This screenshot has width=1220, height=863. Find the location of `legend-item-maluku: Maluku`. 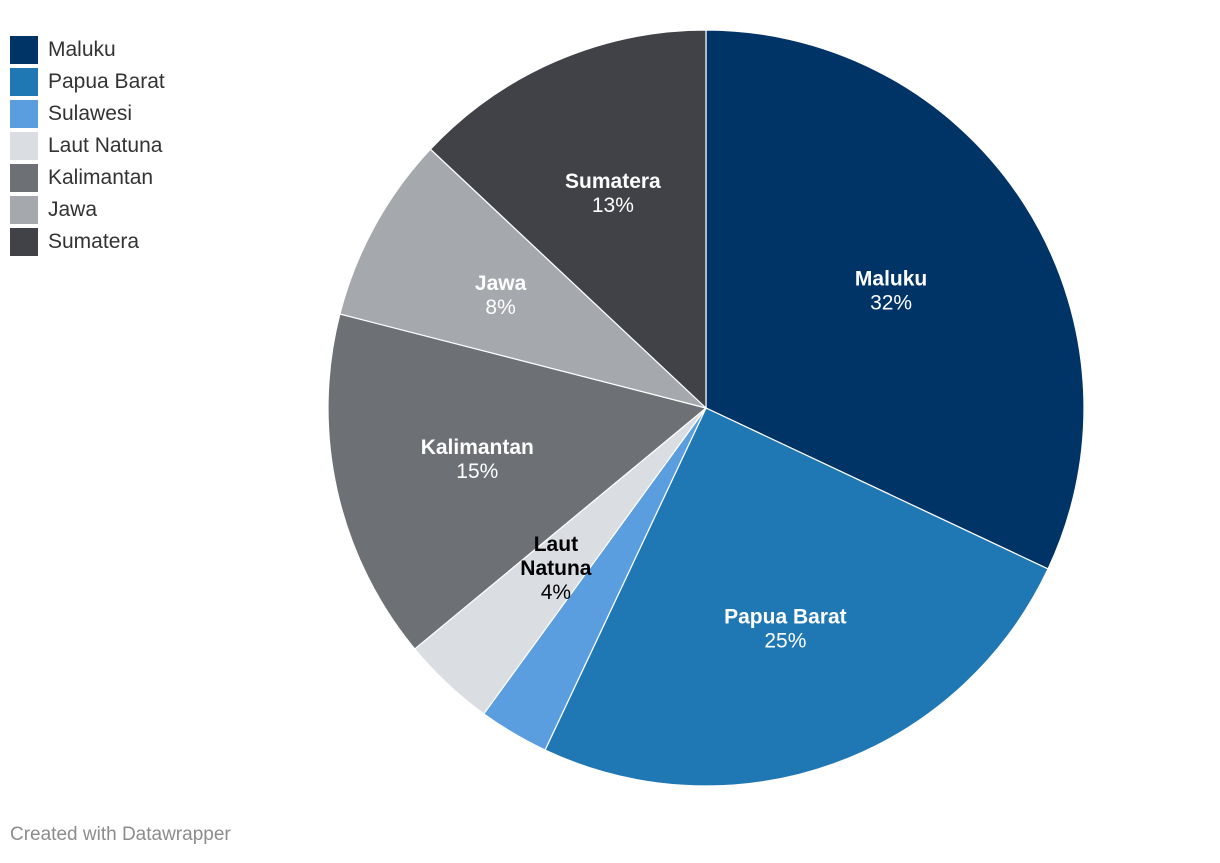

legend-item-maluku: Maluku is located at coordinates (87, 50).